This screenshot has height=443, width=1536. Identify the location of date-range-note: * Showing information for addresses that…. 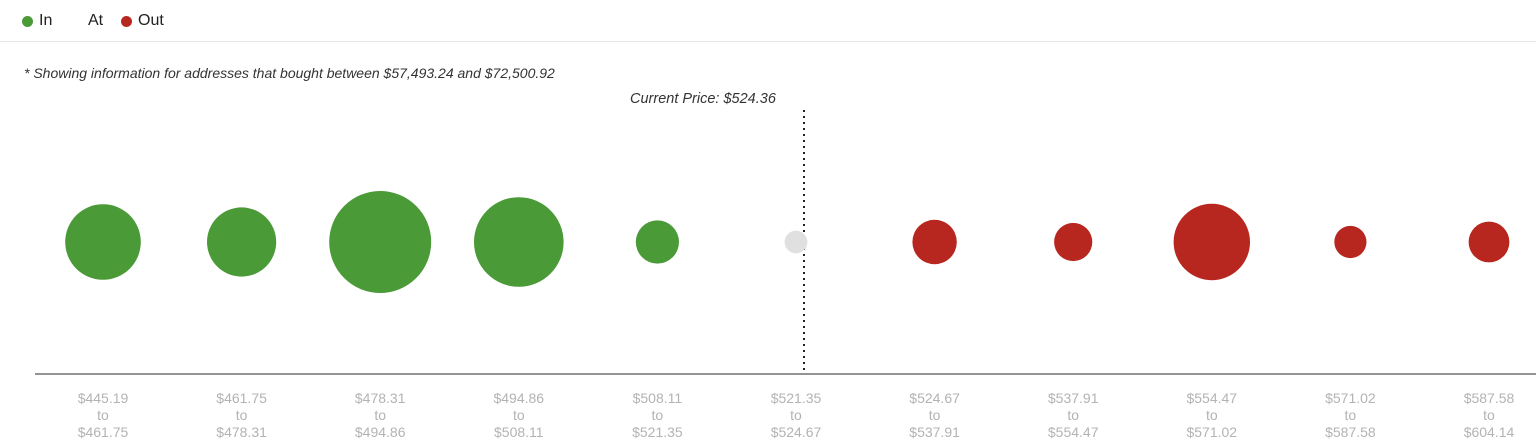
(289, 73).